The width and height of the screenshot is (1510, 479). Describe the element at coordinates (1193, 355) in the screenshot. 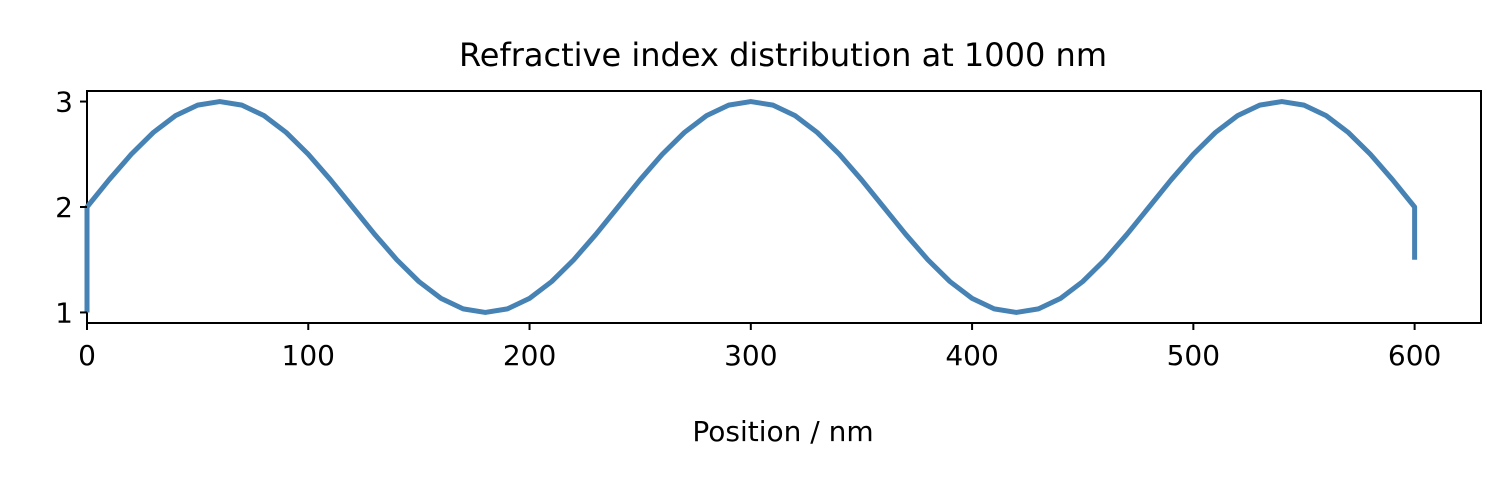

I see `x-tick-label: 500` at that location.